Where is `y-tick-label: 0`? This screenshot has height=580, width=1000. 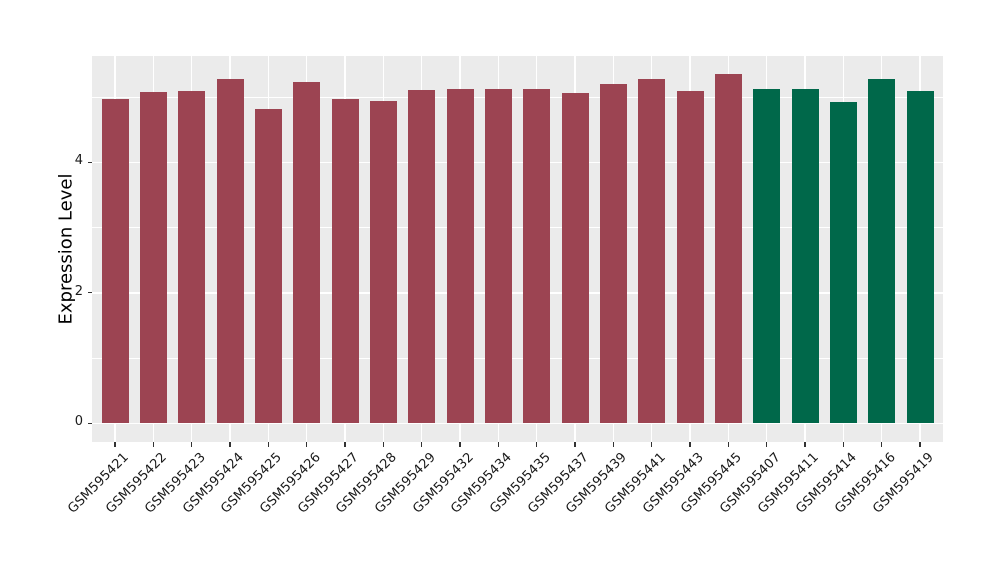 y-tick-label: 0 is located at coordinates (78, 422).